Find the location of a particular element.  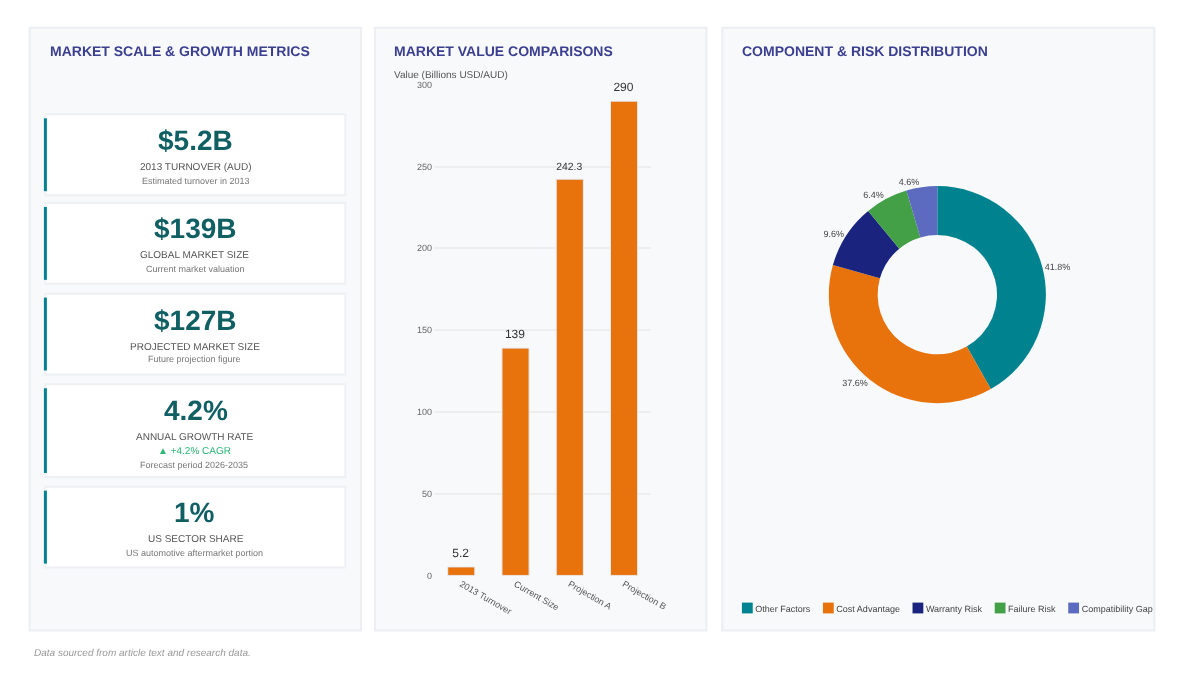

bar is located at coordinates (461, 571).